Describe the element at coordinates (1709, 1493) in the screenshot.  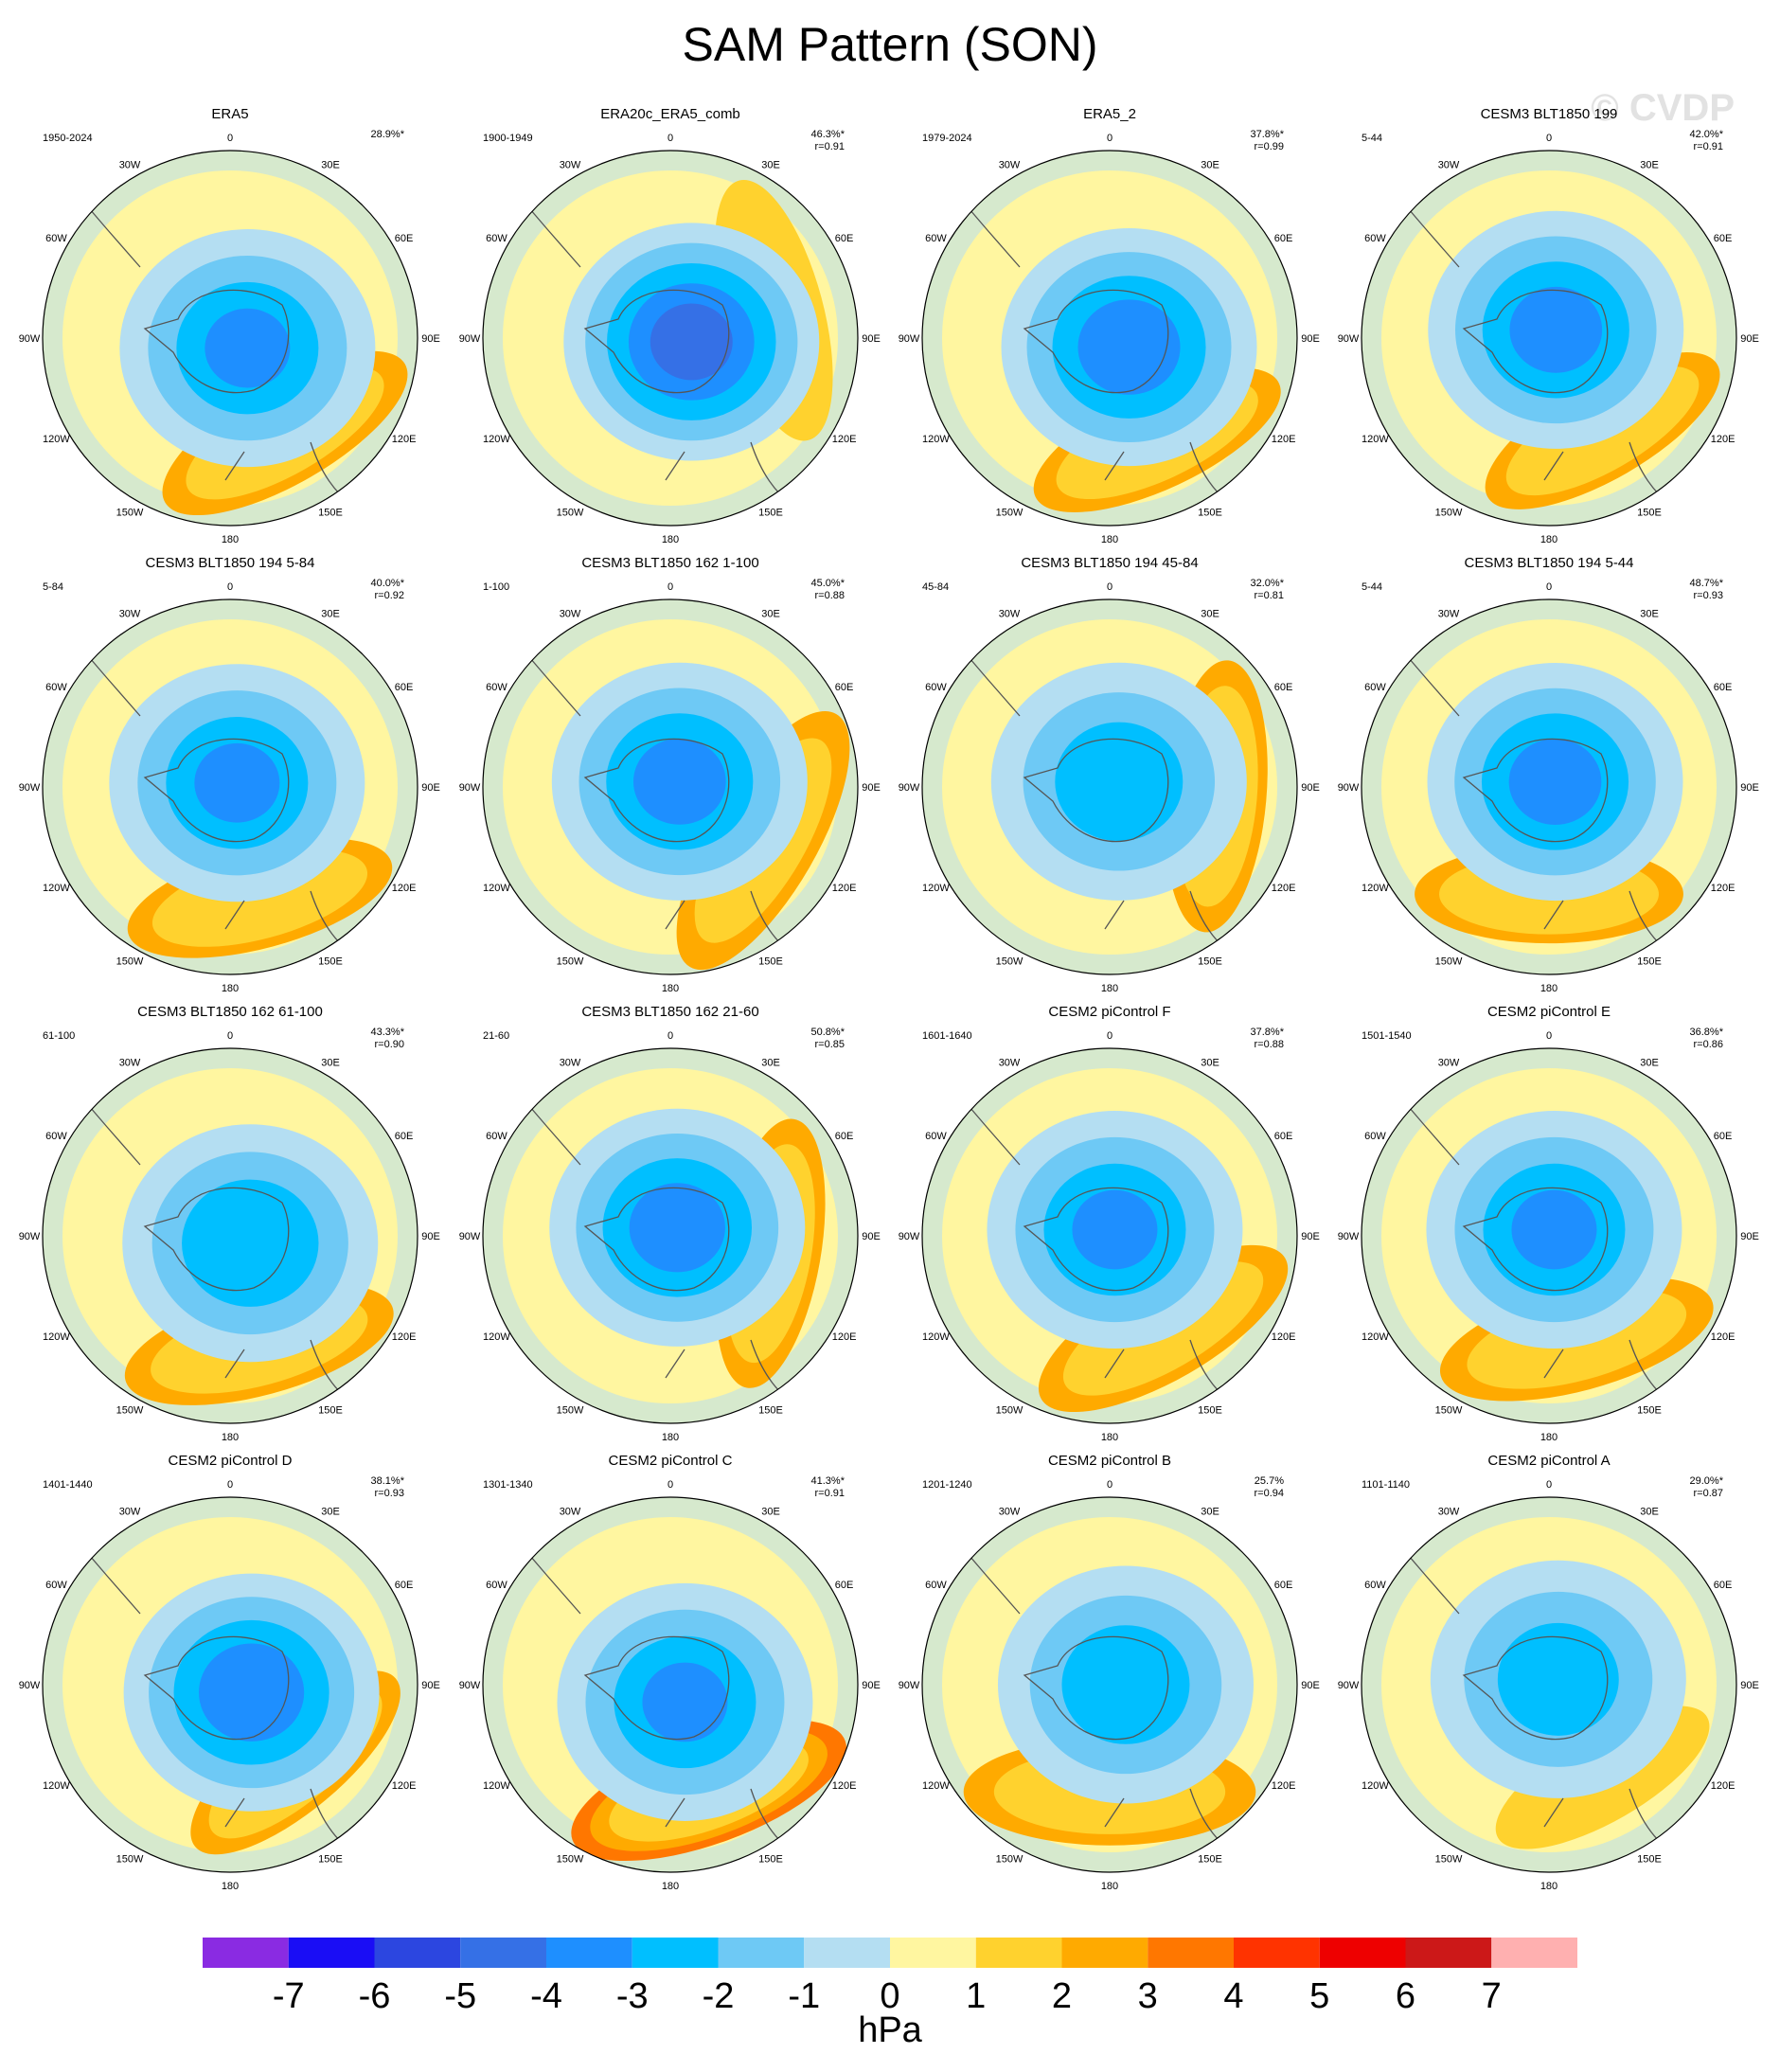
I see `panel-pattern-correlation: r=0.87` at that location.